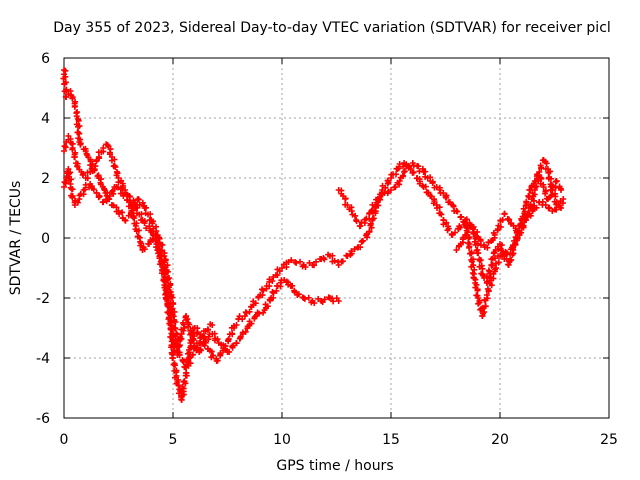 This screenshot has height=480, width=640. Describe the element at coordinates (45, 239) in the screenshot. I see `y-tick-label: 0` at that location.